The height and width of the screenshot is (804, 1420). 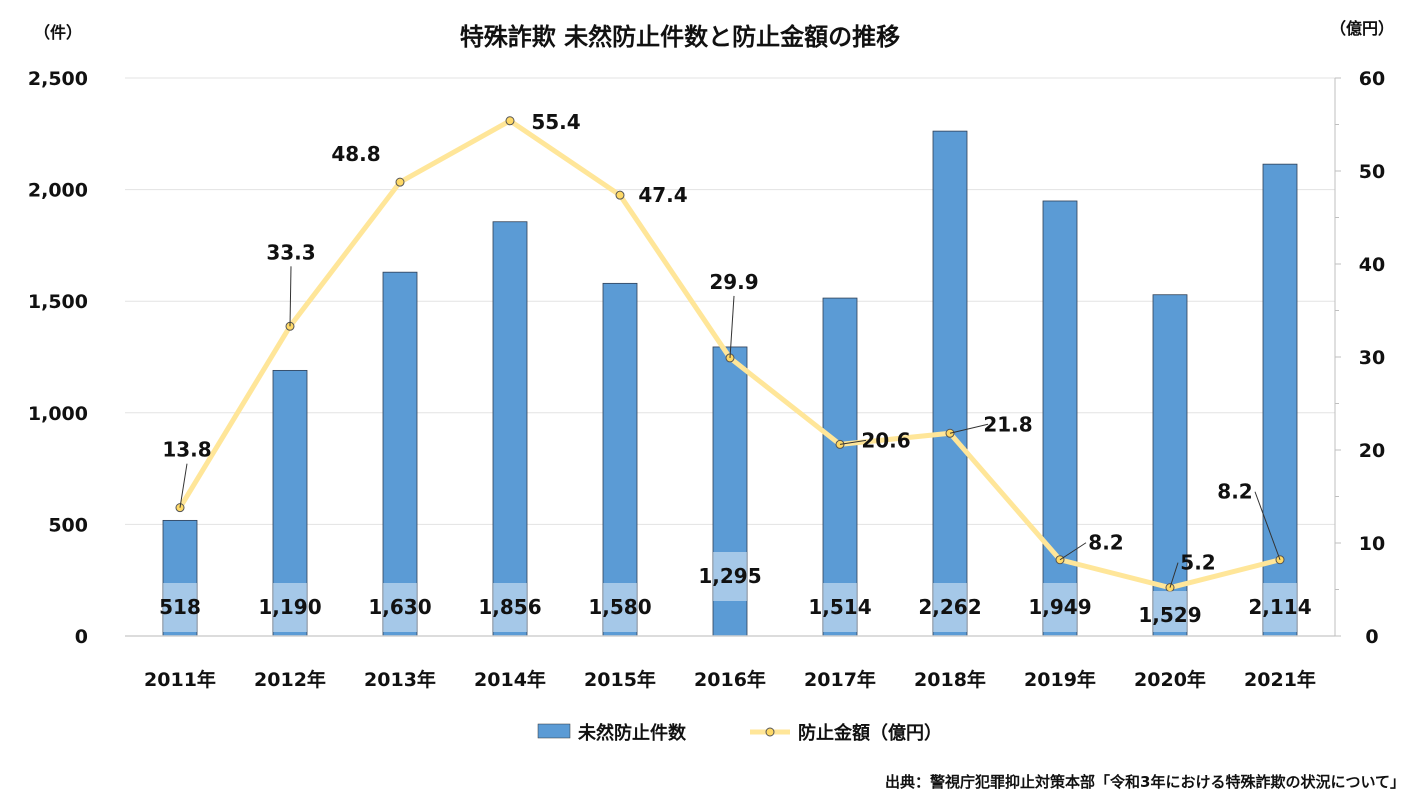 What do you see at coordinates (1372, 79) in the screenshot?
I see `right-tick-label: 60` at bounding box center [1372, 79].